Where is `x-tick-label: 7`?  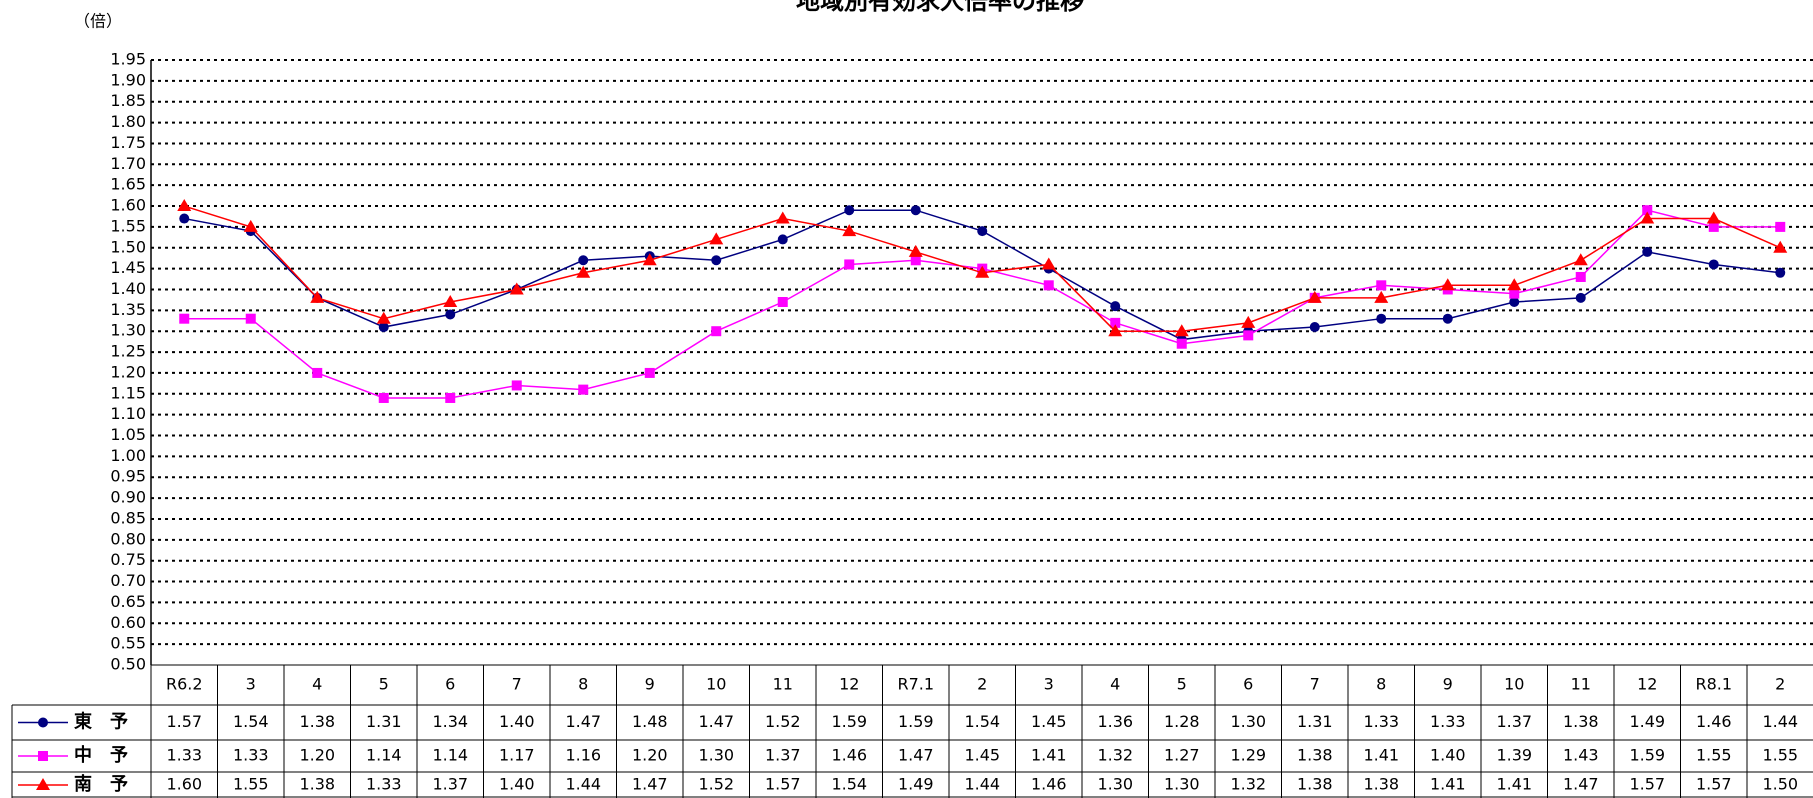 x-tick-label: 7 is located at coordinates (517, 684).